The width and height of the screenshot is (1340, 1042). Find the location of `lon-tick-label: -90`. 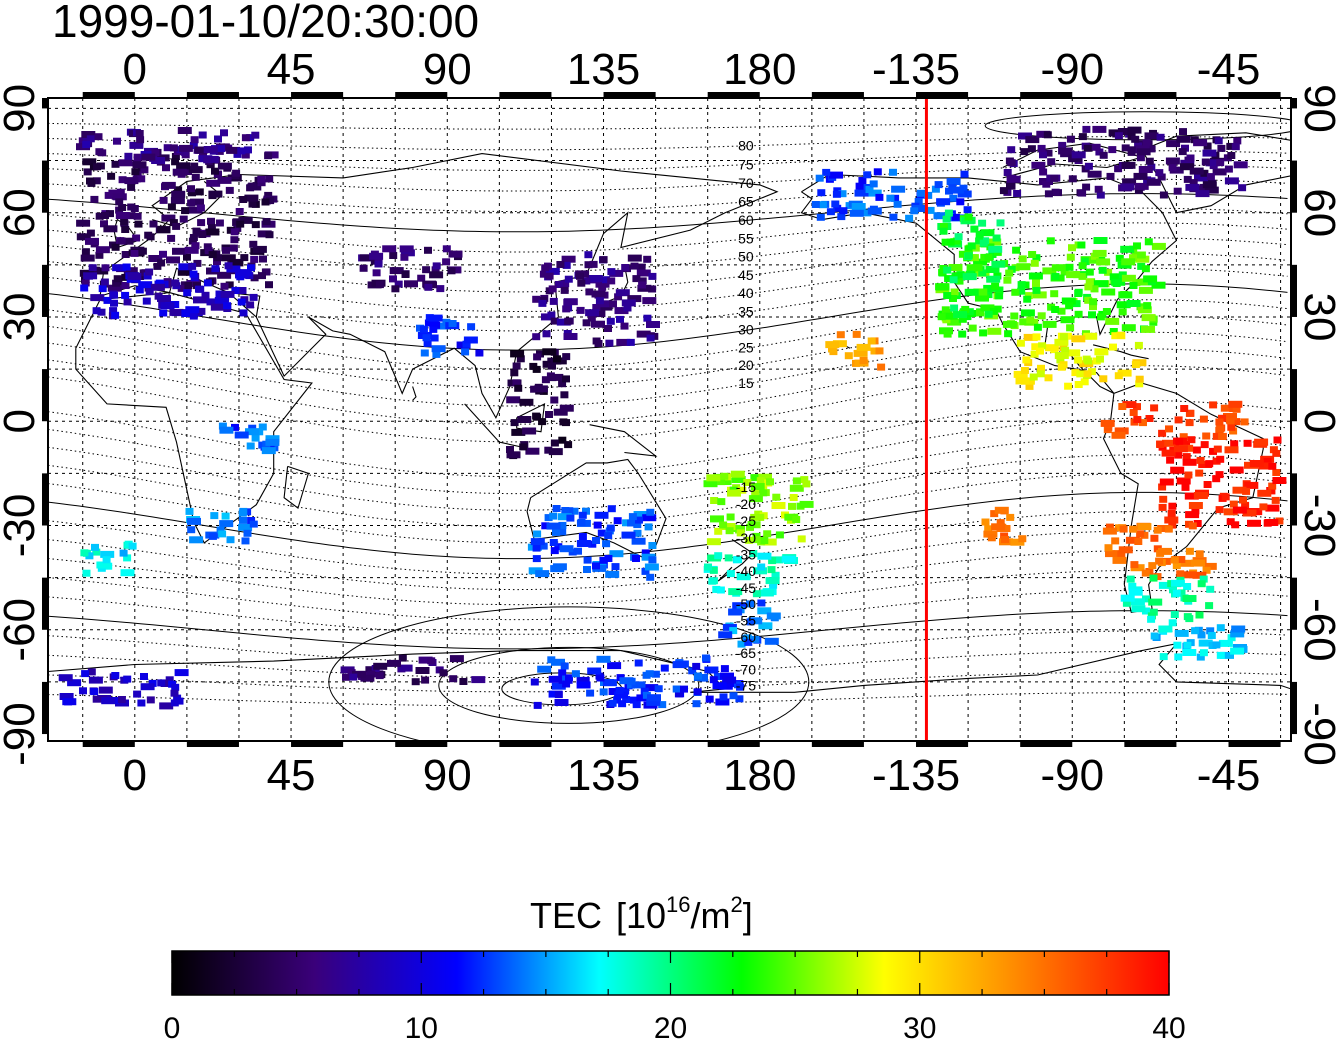

lon-tick-label: -90 is located at coordinates (1072, 69).